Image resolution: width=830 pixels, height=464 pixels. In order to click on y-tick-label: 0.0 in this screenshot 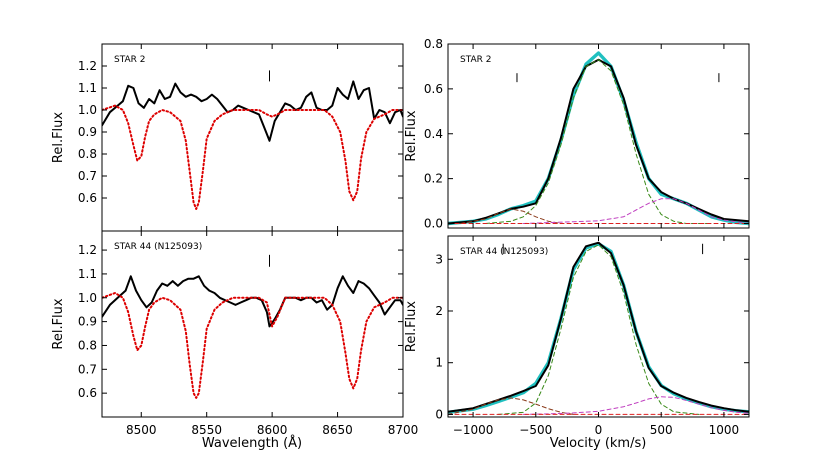, I will do `click(433, 224)`.